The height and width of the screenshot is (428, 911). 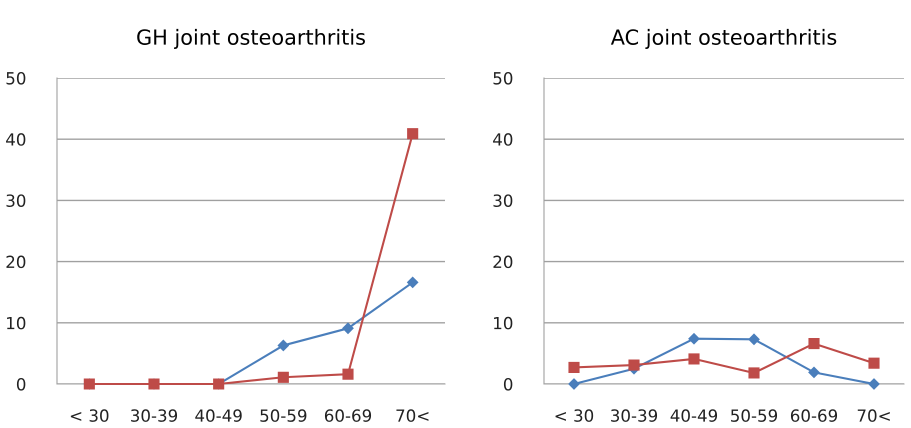 I want to click on chart-title: AC joint osteoarthritis, so click(x=723, y=38).